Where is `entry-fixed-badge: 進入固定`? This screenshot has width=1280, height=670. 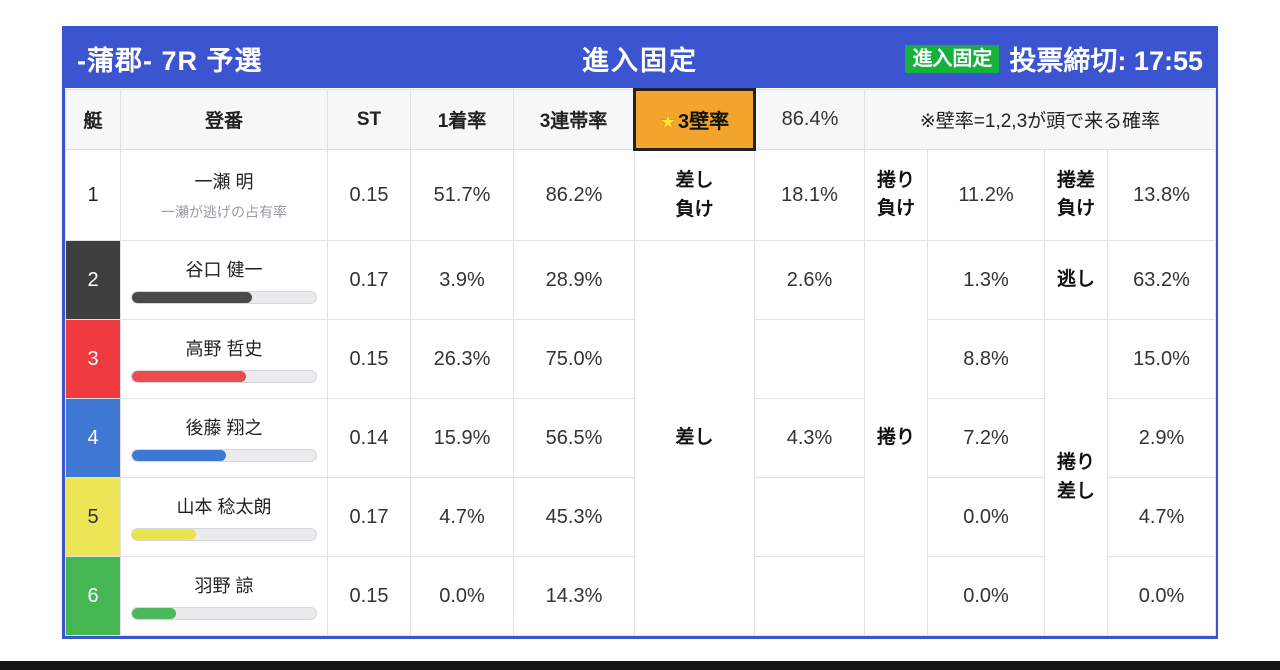
entry-fixed-badge: 進入固定 is located at coordinates (952, 58).